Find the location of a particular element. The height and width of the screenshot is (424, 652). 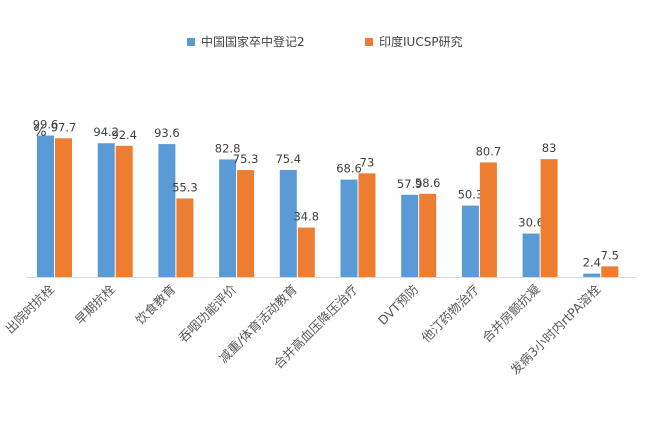

data-label: 80.7 is located at coordinates (489, 151).